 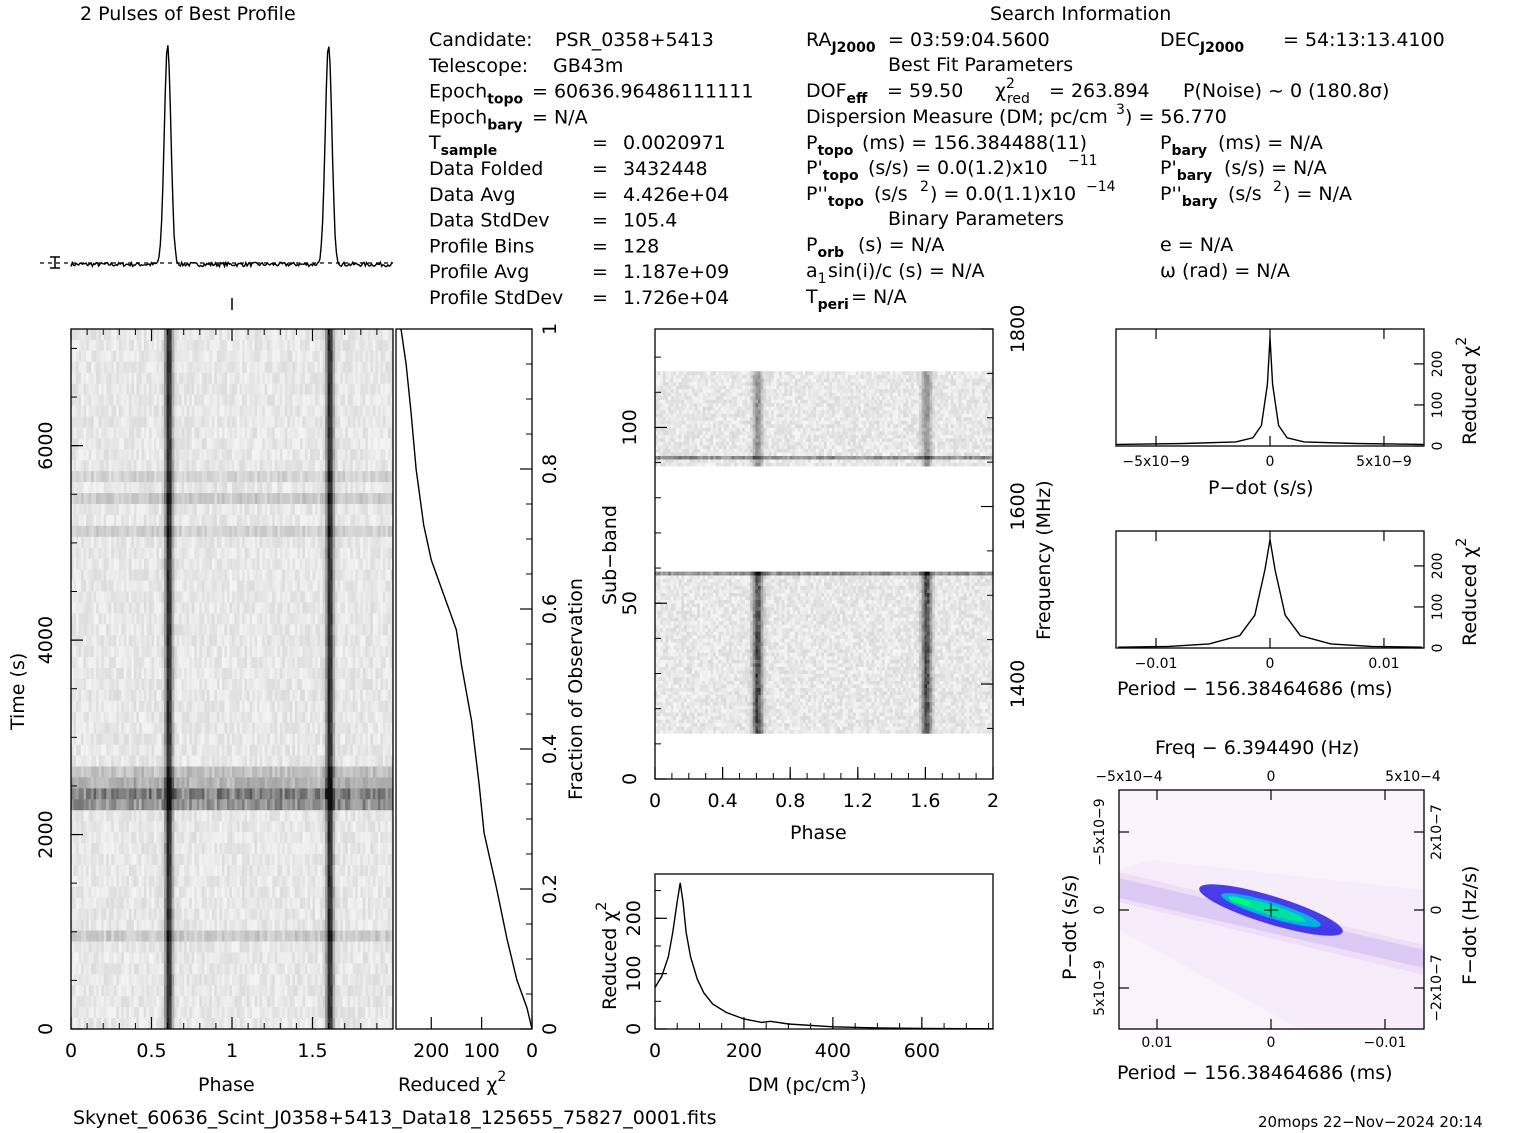 I want to click on info-left-value: = N/A, so click(x=560, y=117).